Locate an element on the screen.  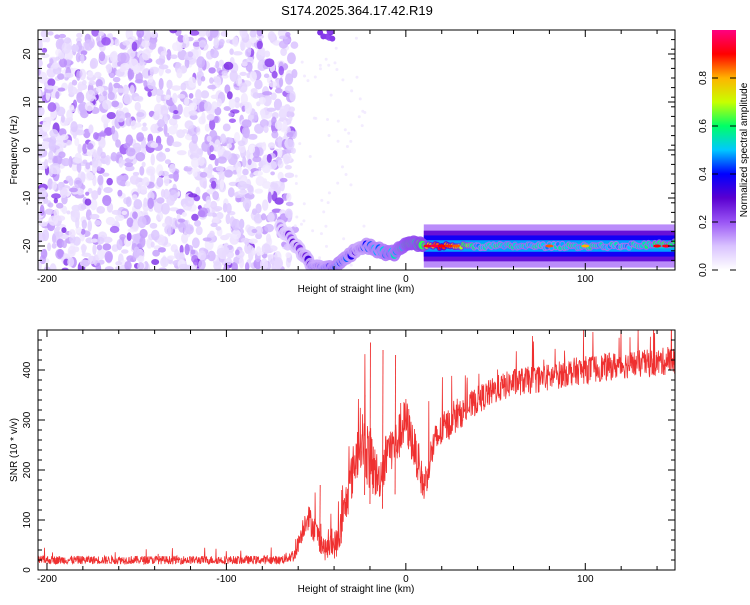
colorbar-tick-label: 0.4 is located at coordinates (703, 174).